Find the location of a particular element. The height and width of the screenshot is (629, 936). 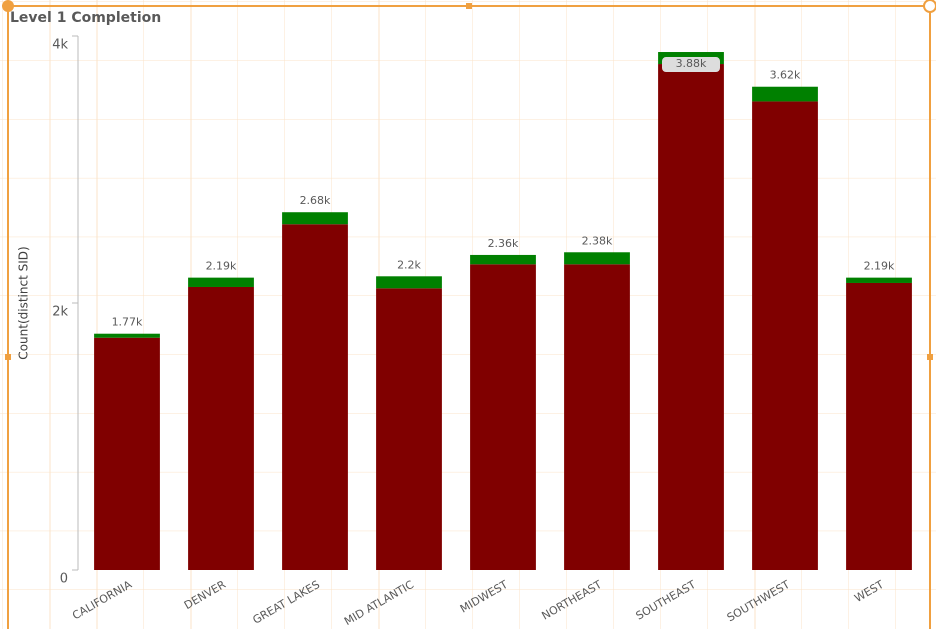

total-label: 1.77k is located at coordinates (127, 322).